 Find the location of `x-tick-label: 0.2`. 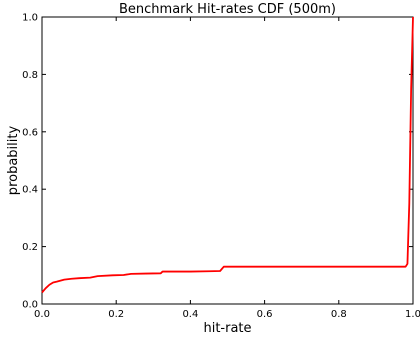

x-tick-label: 0.2 is located at coordinates (116, 314).